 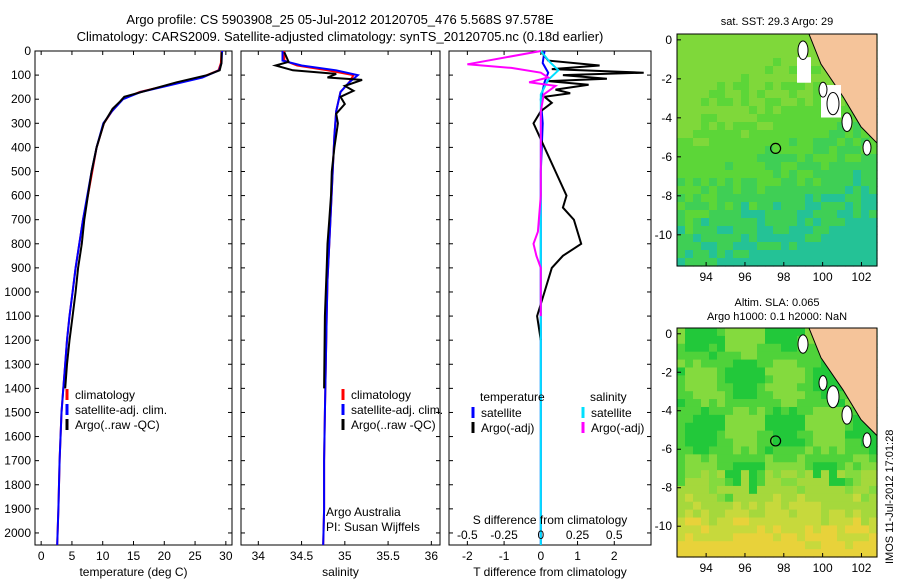 I want to click on annotation-text: Argo Australia, so click(x=363, y=512).